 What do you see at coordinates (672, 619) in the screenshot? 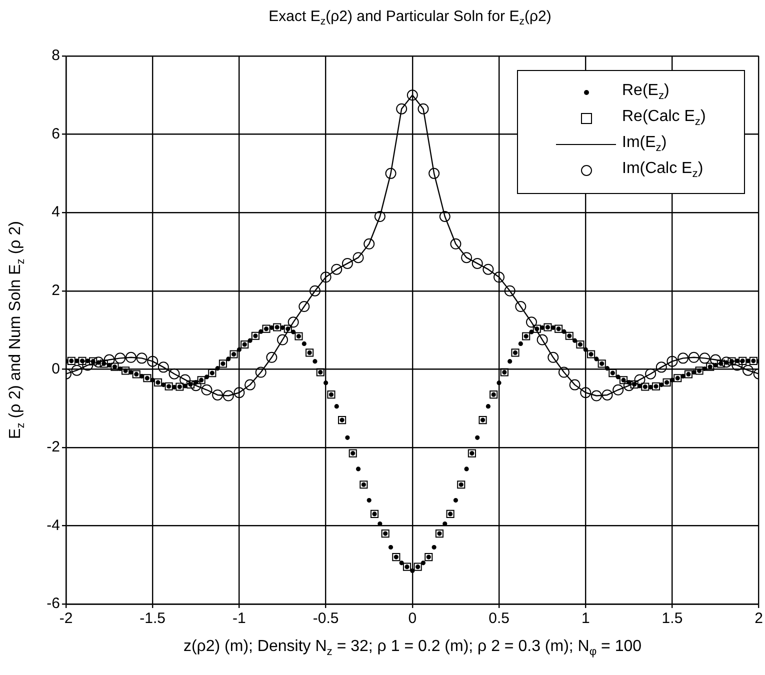
I see `x-tick-label: 1.5` at bounding box center [672, 619].